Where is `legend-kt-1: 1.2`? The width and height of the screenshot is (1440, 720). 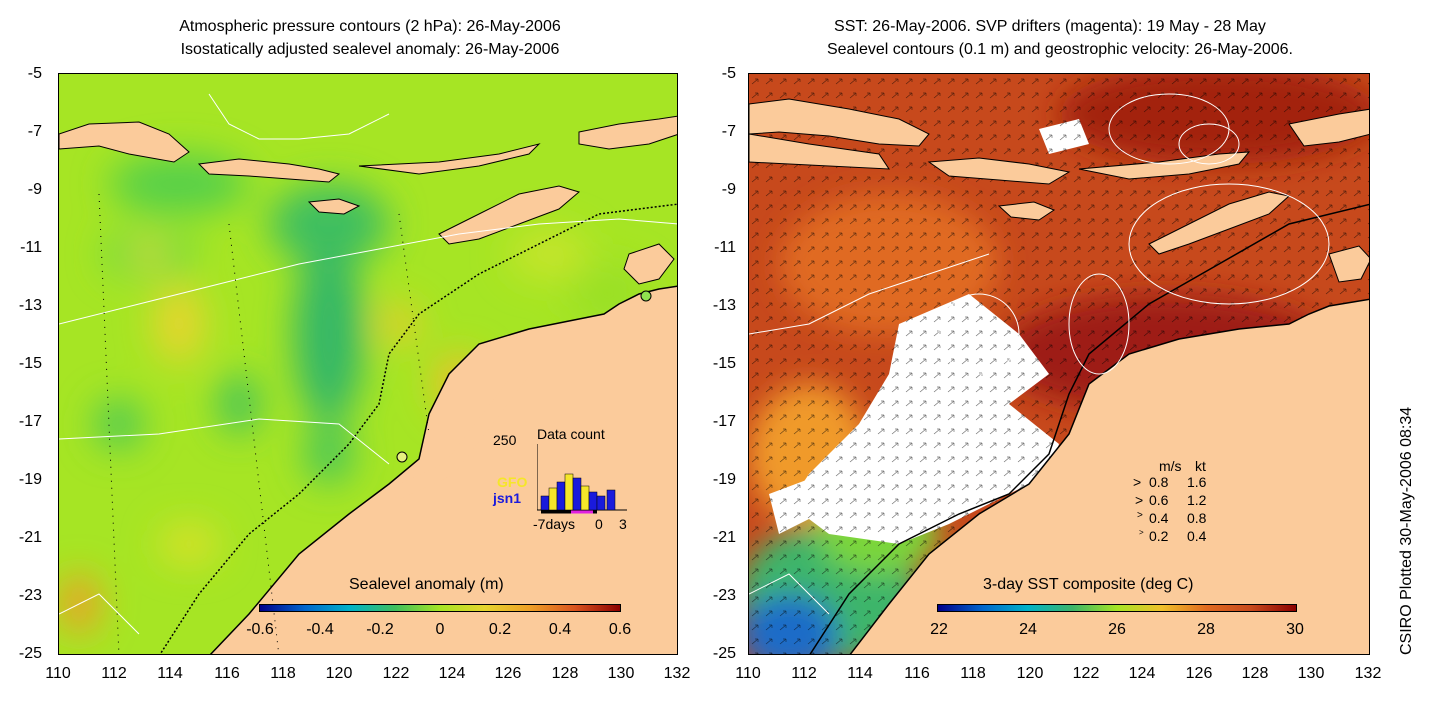
legend-kt-1: 1.2 is located at coordinates (1197, 500).